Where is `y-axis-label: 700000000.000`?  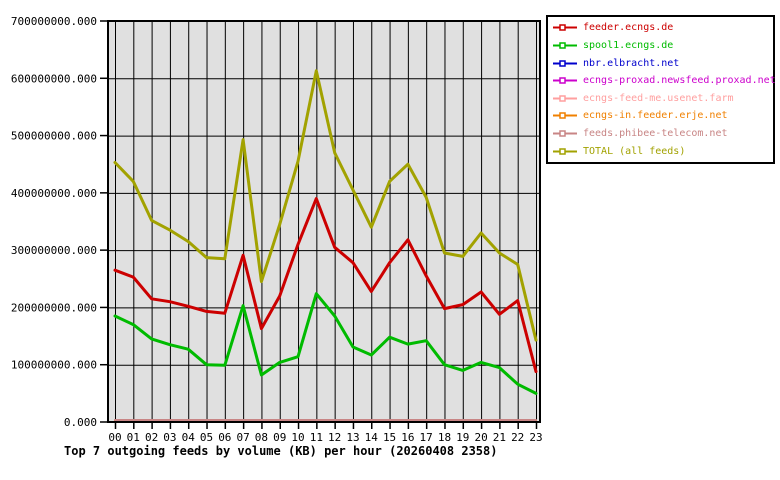 y-axis-label: 700000000.000 is located at coordinates (54, 21).